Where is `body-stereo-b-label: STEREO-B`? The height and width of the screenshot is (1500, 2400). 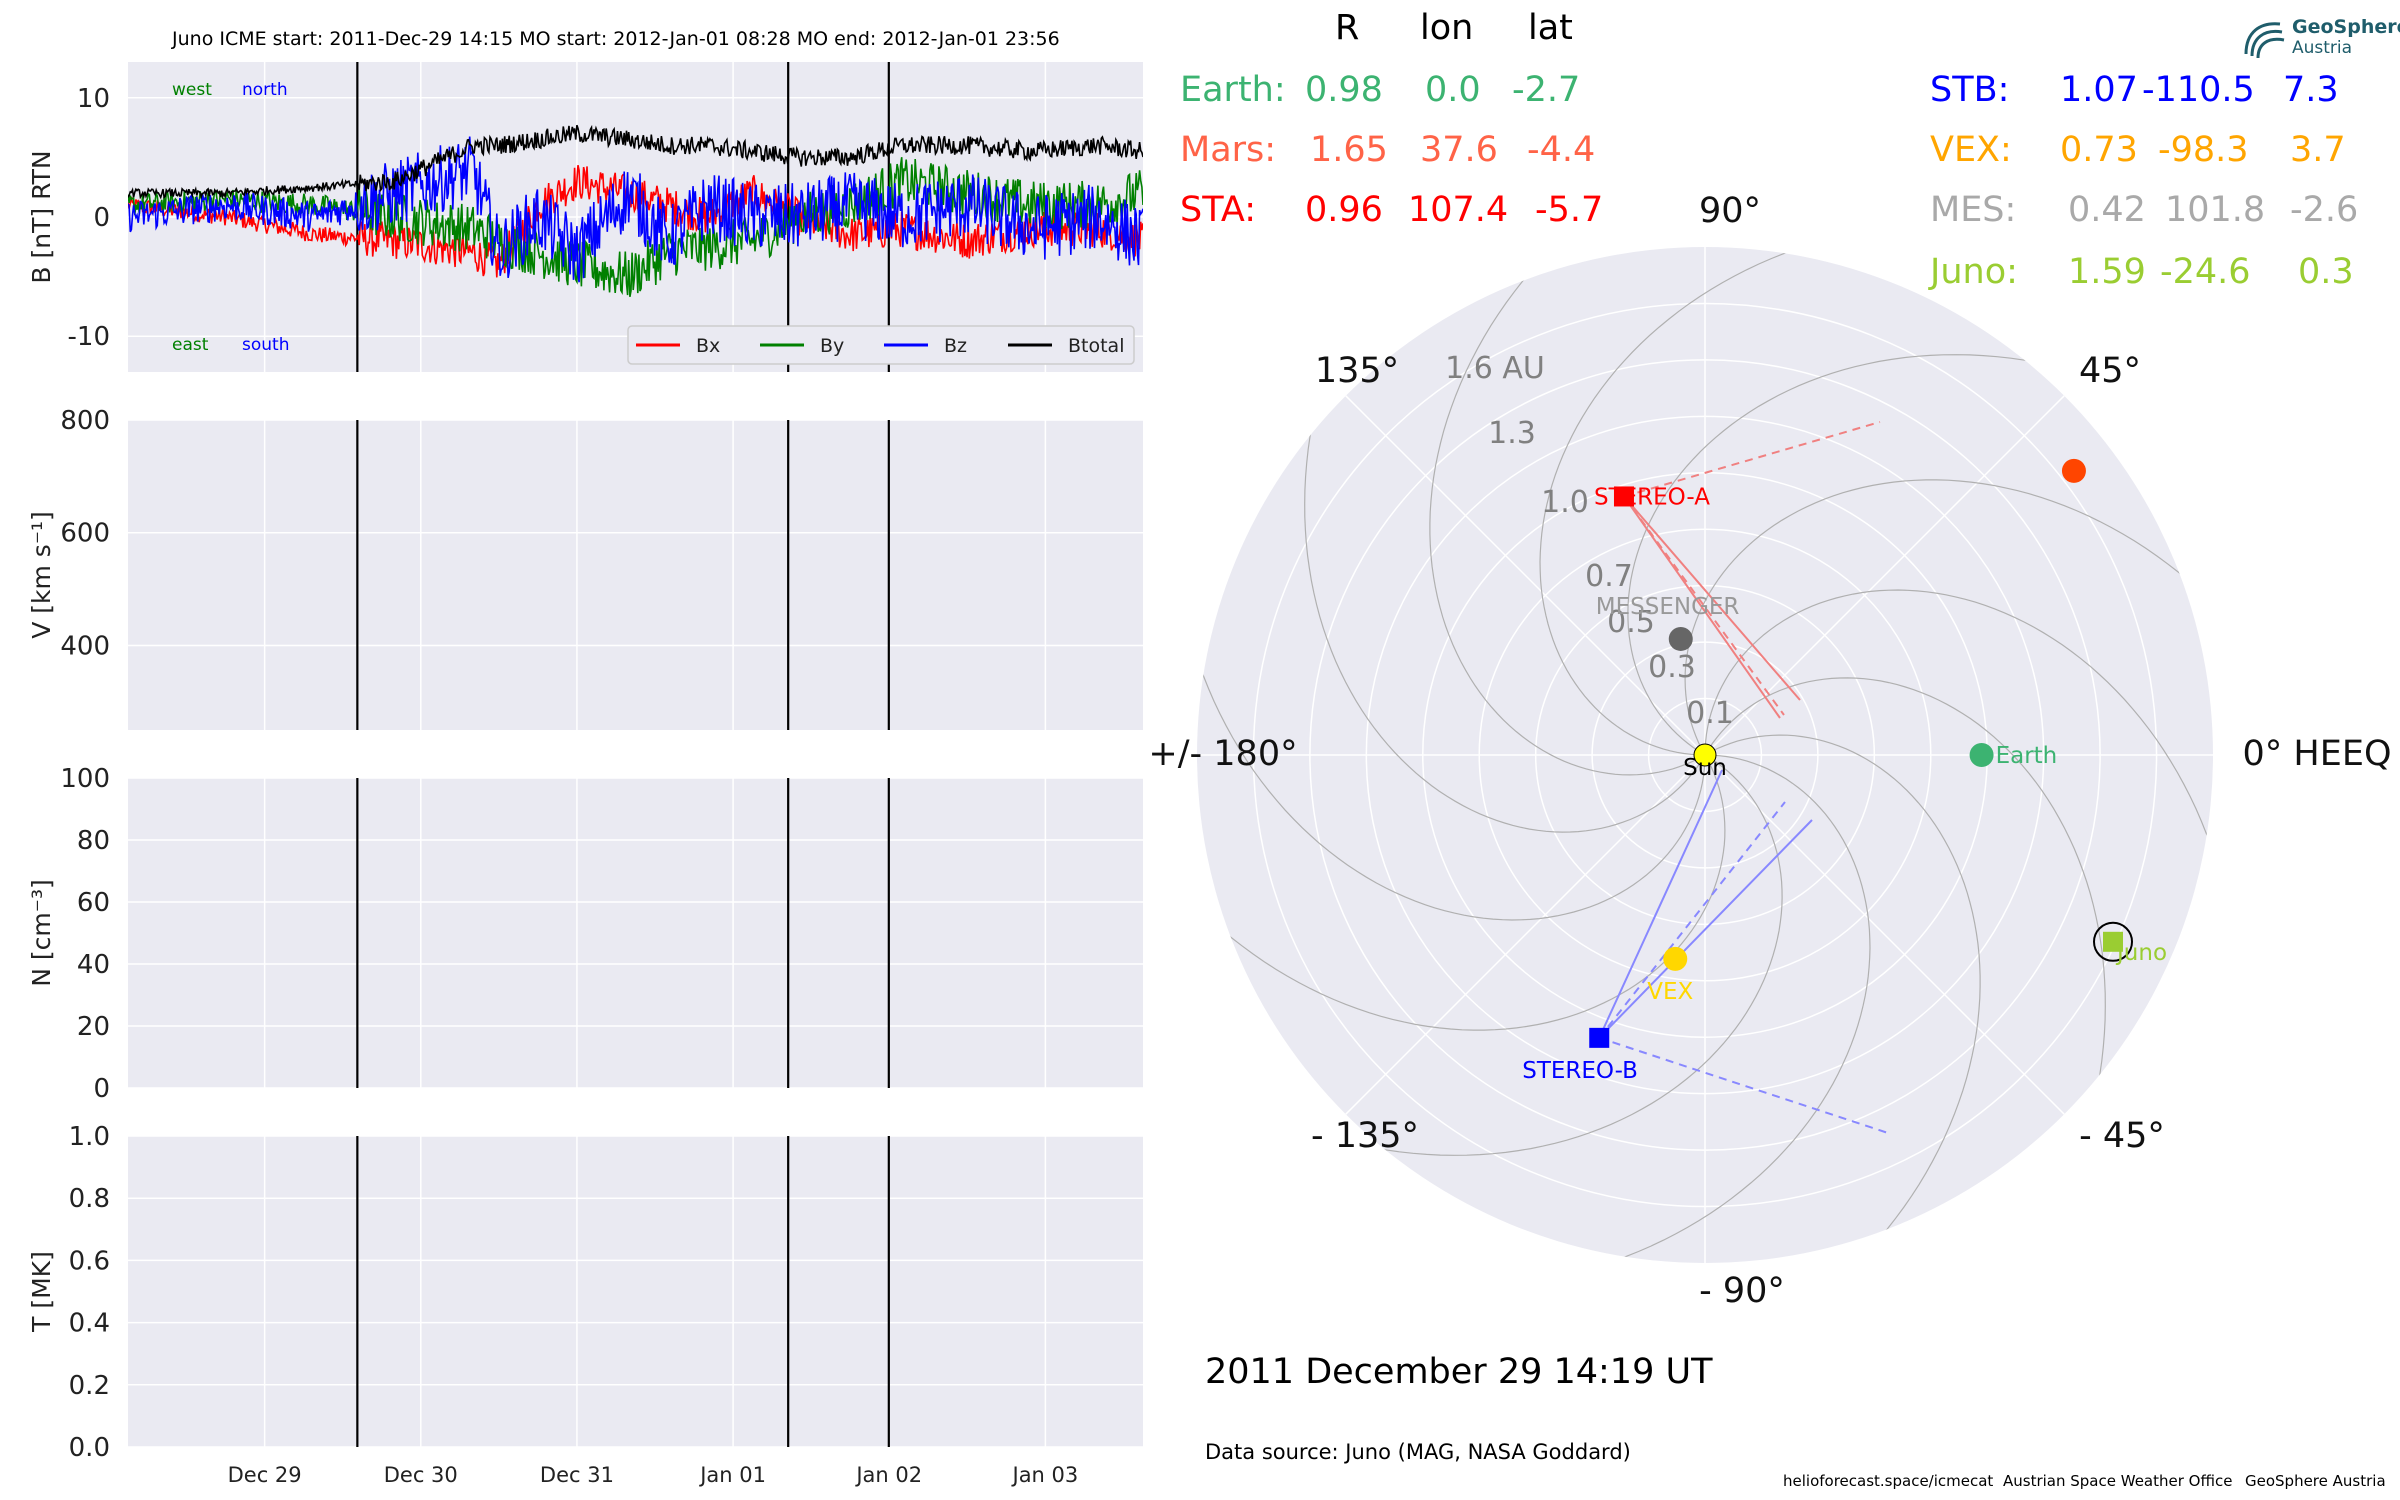 body-stereo-b-label: STEREO-B is located at coordinates (1580, 1071).